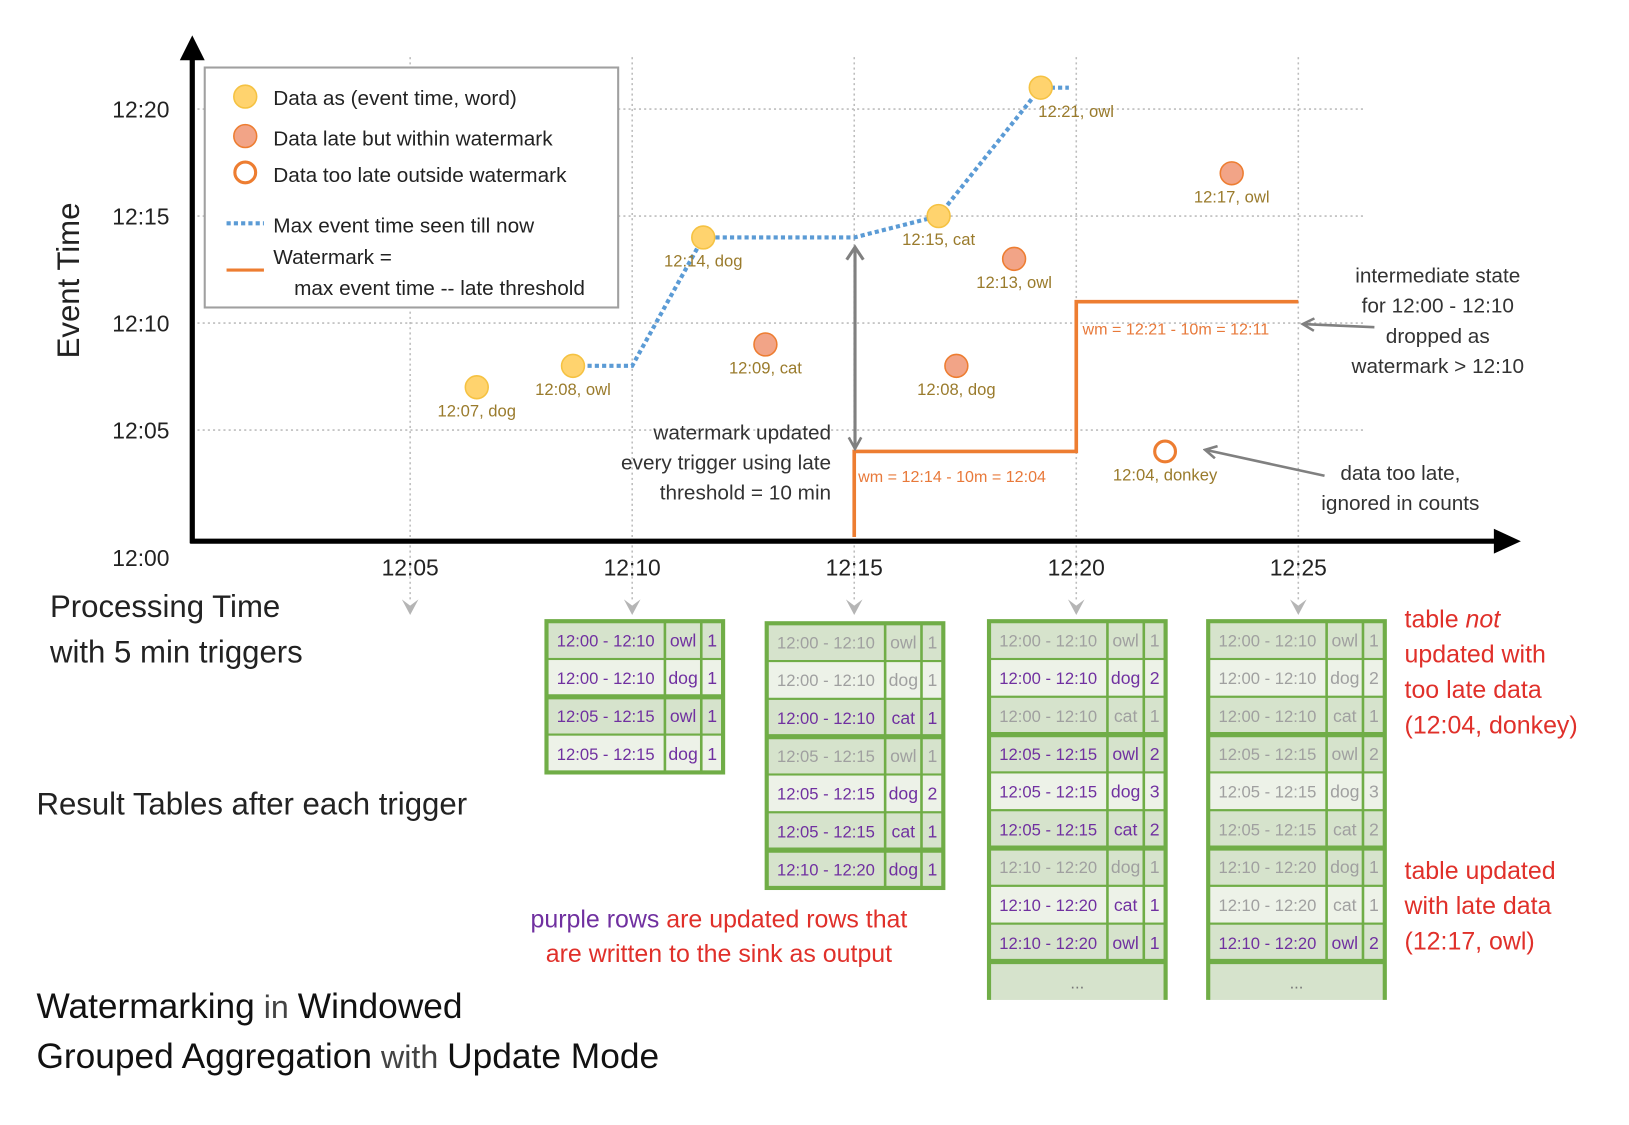 The height and width of the screenshot is (1125, 1629). I want to click on svg-text: for 12:00 - 12:10, so click(1438, 306).